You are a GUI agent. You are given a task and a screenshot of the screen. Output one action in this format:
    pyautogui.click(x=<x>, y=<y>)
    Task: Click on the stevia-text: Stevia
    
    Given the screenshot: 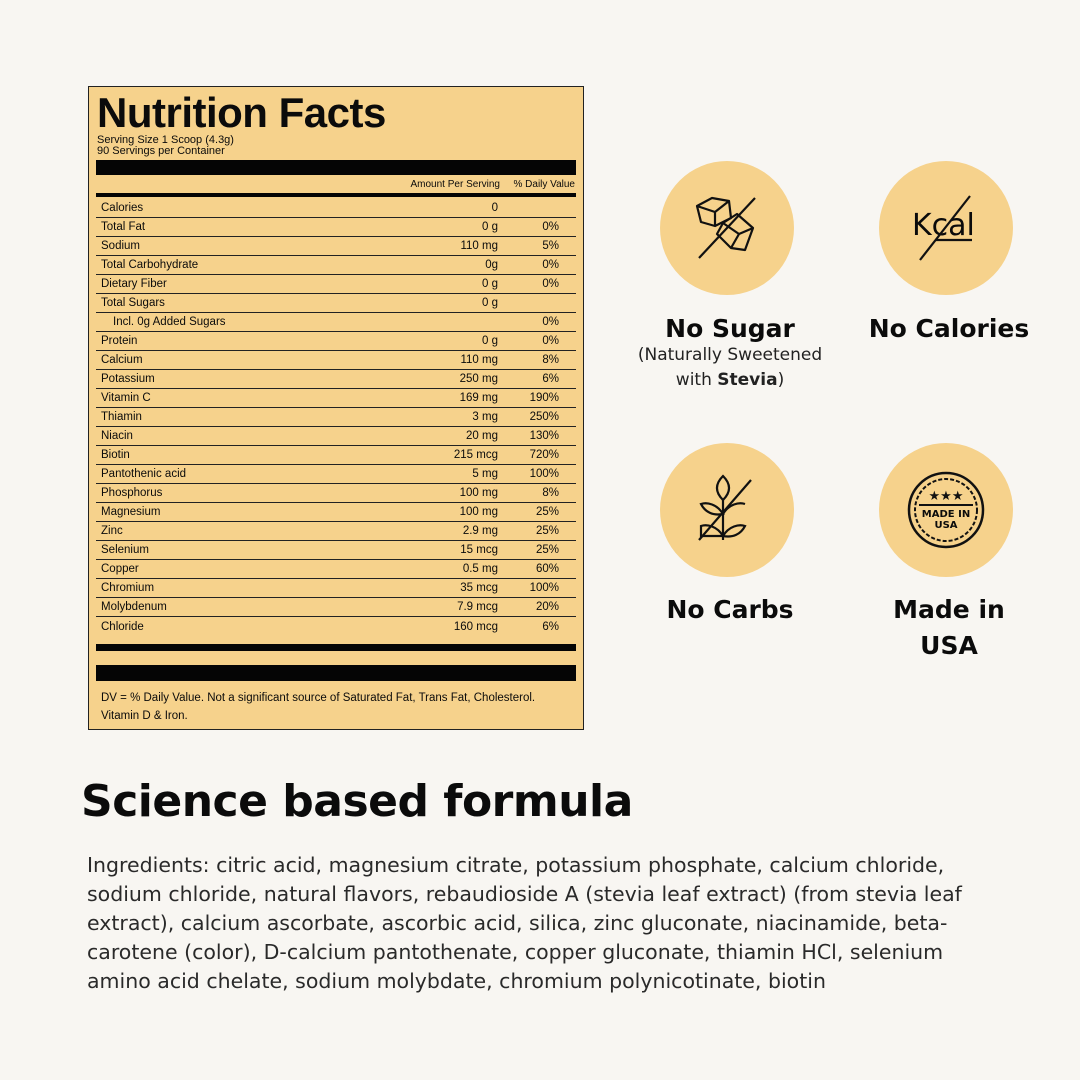 What is the action you would take?
    pyautogui.click(x=747, y=380)
    